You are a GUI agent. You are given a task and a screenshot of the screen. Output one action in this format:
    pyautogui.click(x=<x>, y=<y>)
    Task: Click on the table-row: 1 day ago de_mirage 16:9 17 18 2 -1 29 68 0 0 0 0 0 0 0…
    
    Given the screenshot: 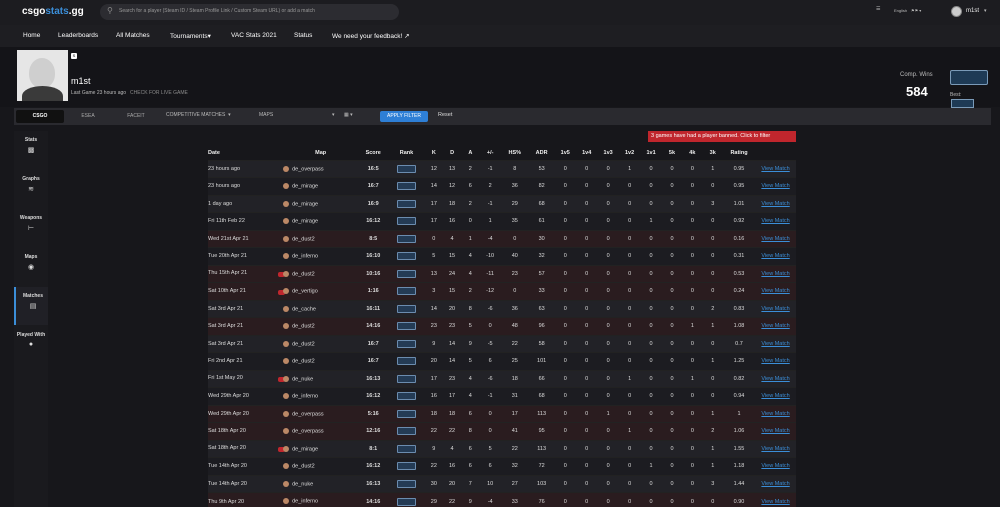 What is the action you would take?
    pyautogui.click(x=502, y=203)
    